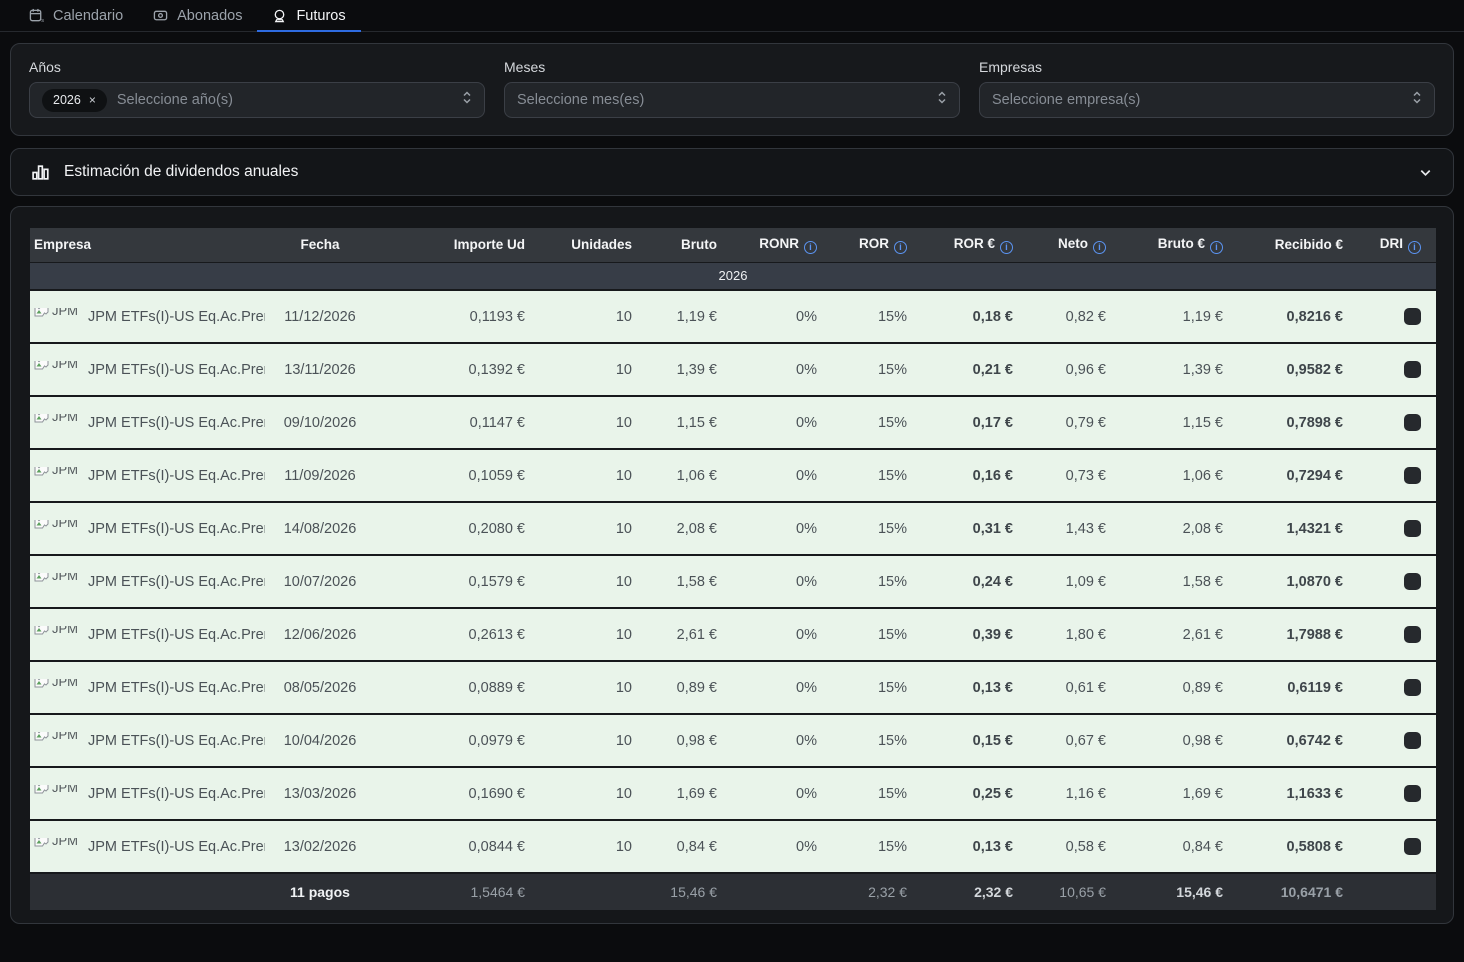  I want to click on year-group-label: 2026, so click(733, 276).